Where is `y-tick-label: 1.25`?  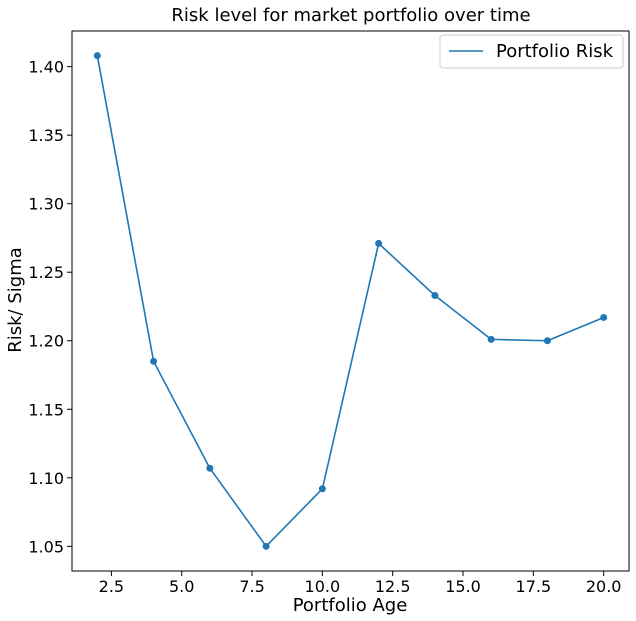 y-tick-label: 1.25 is located at coordinates (46, 272).